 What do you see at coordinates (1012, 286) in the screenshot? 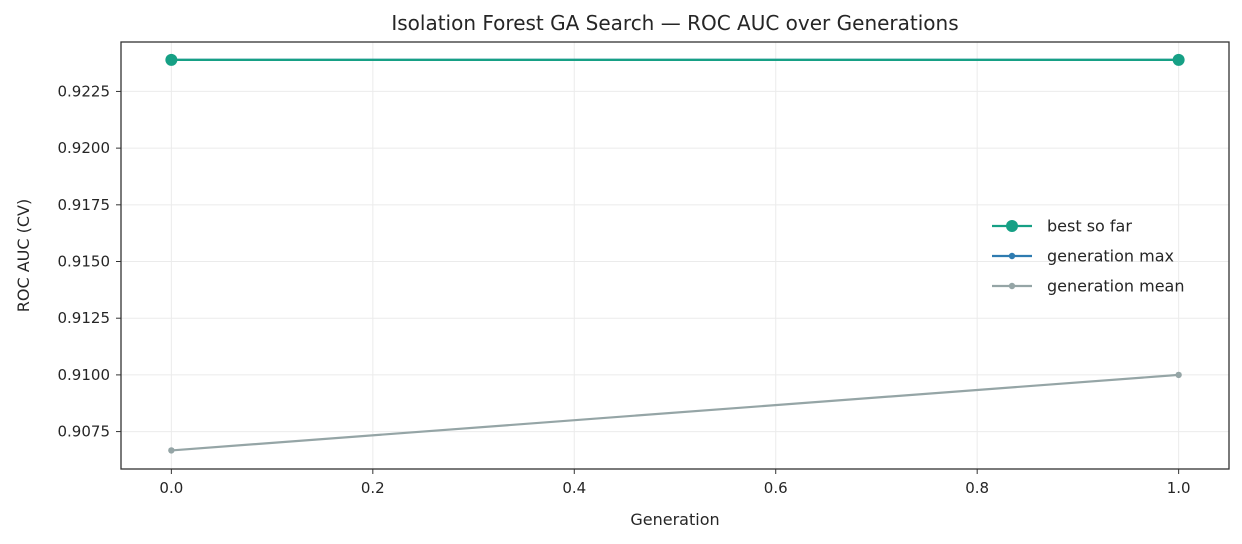
I see `legend-marker-generation-mean` at bounding box center [1012, 286].